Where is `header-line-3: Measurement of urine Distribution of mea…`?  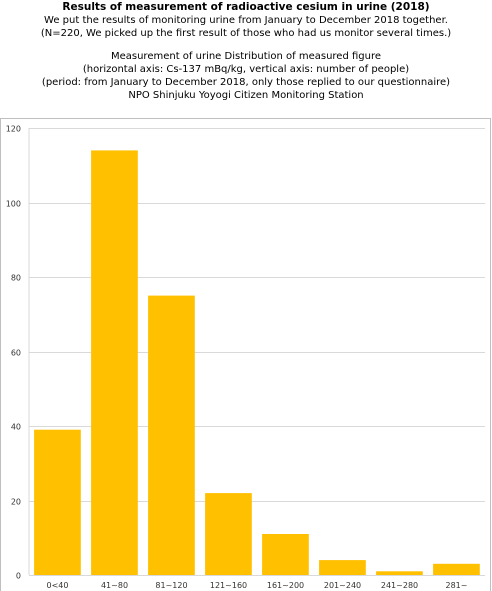 header-line-3: Measurement of urine Distribution of mea… is located at coordinates (246, 56).